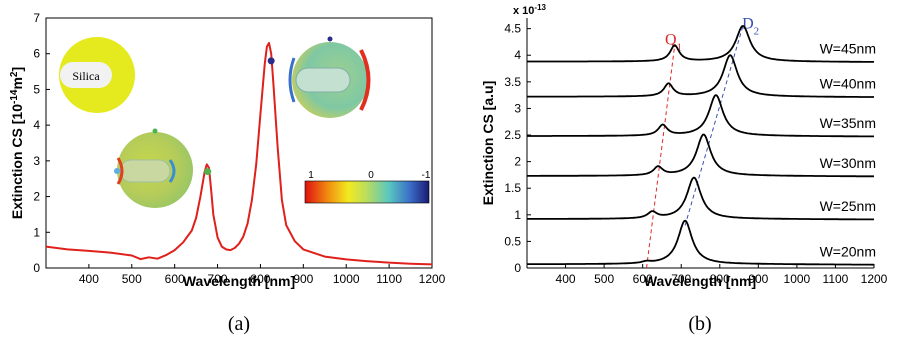 The image size is (900, 341). Describe the element at coordinates (797, 279) in the screenshot. I see `panel-b-x-tick-label: 1000` at that location.